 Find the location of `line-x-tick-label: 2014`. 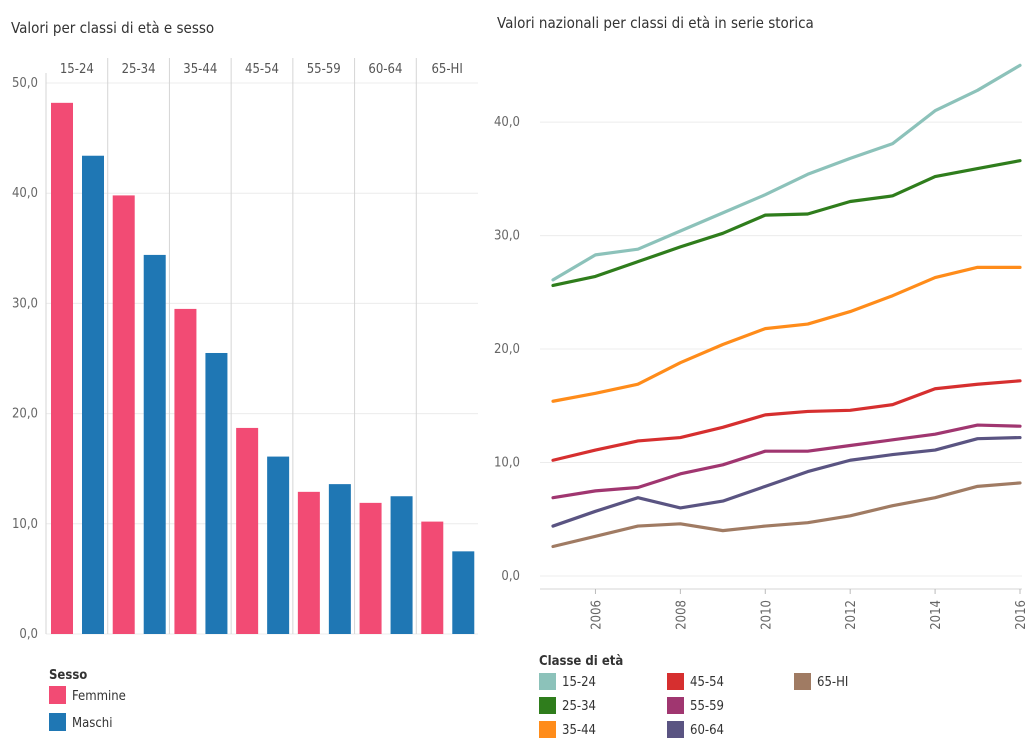

line-x-tick-label: 2014 is located at coordinates (936, 615).